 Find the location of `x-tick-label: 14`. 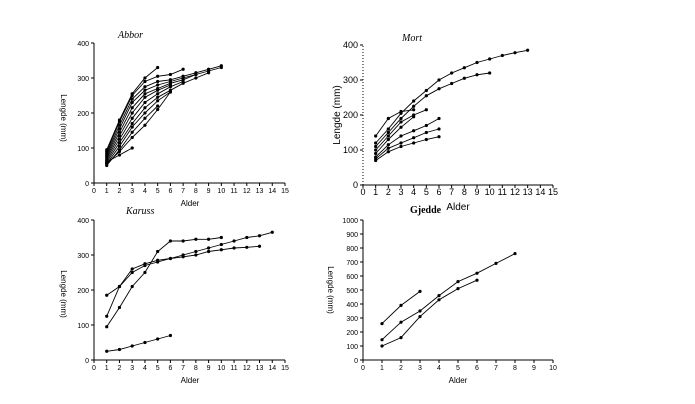

x-tick-label: 14 is located at coordinates (272, 191).